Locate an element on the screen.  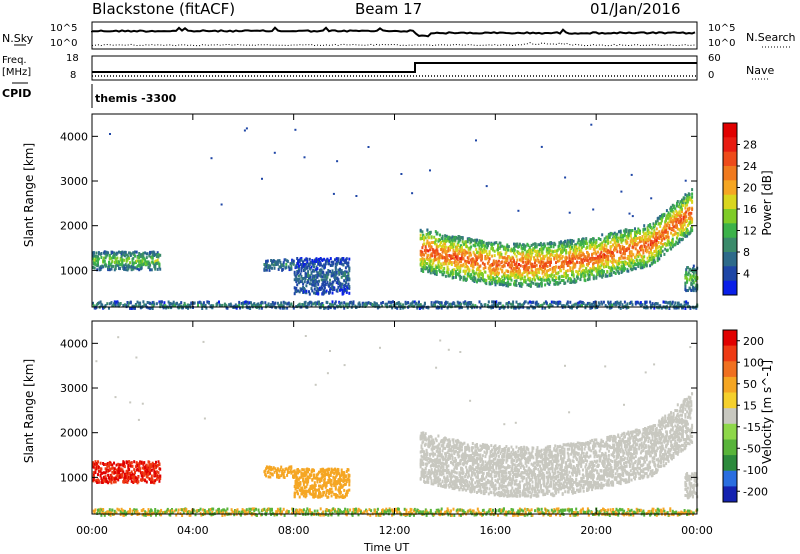
nsearch-tick-low: 10^0 is located at coordinates (722, 43).